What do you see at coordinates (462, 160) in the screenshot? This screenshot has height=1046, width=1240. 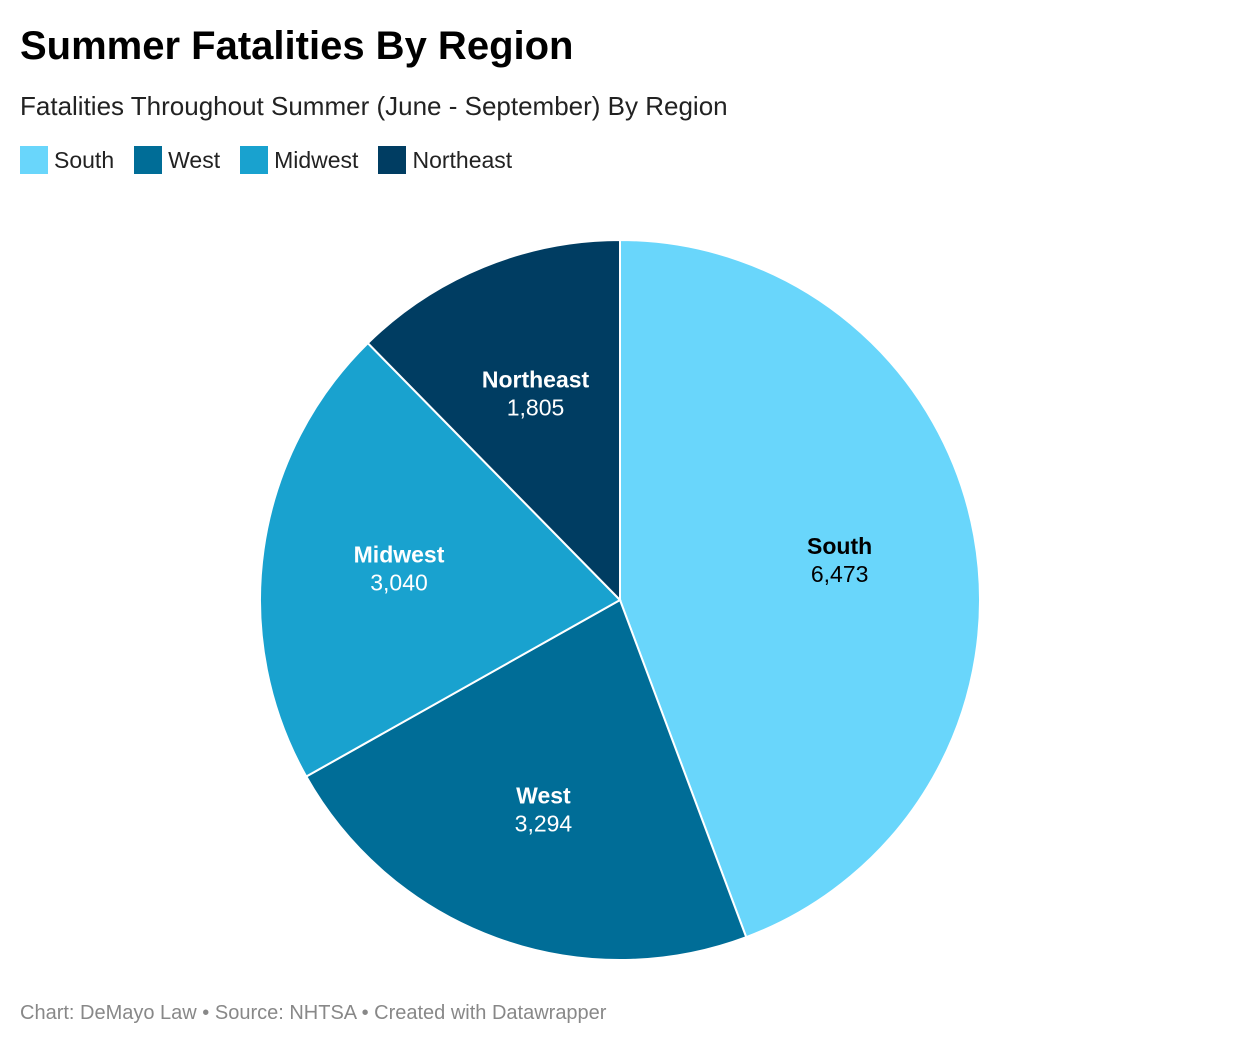 I see `legend-label-northeast: Northeast` at bounding box center [462, 160].